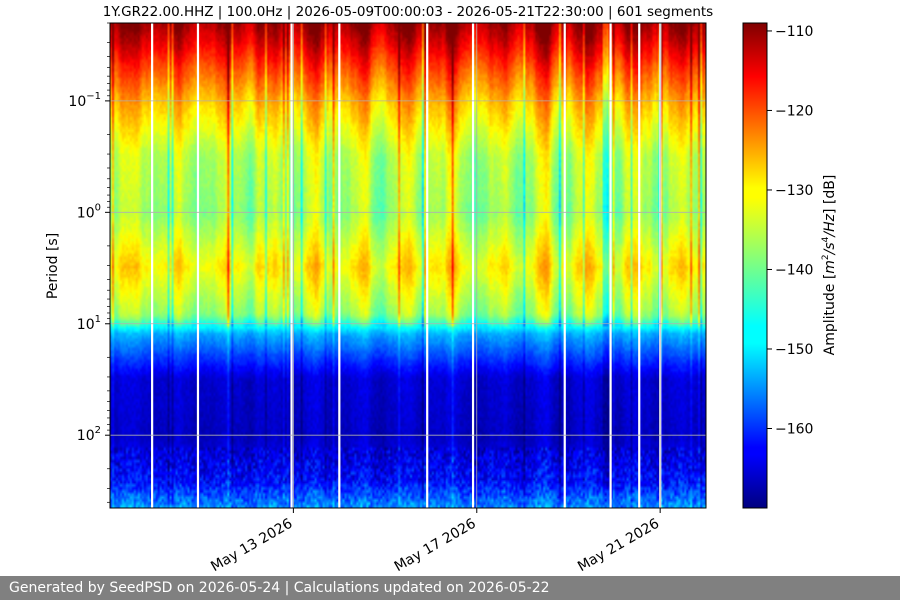 The height and width of the screenshot is (600, 900). Describe the element at coordinates (89, 434) in the screenshot. I see `y-tick-label-3: 10²` at that location.